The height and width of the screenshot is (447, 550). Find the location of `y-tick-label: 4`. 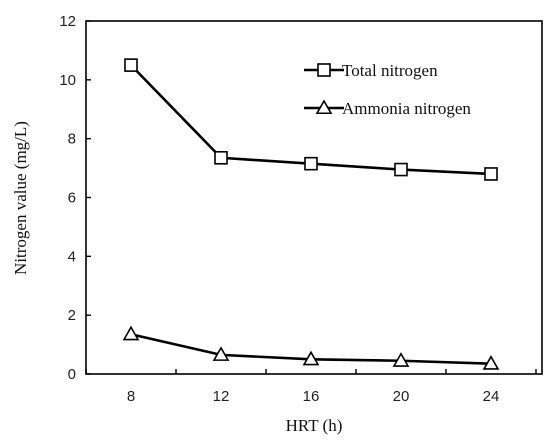

y-tick-label: 4 is located at coordinates (72, 256).